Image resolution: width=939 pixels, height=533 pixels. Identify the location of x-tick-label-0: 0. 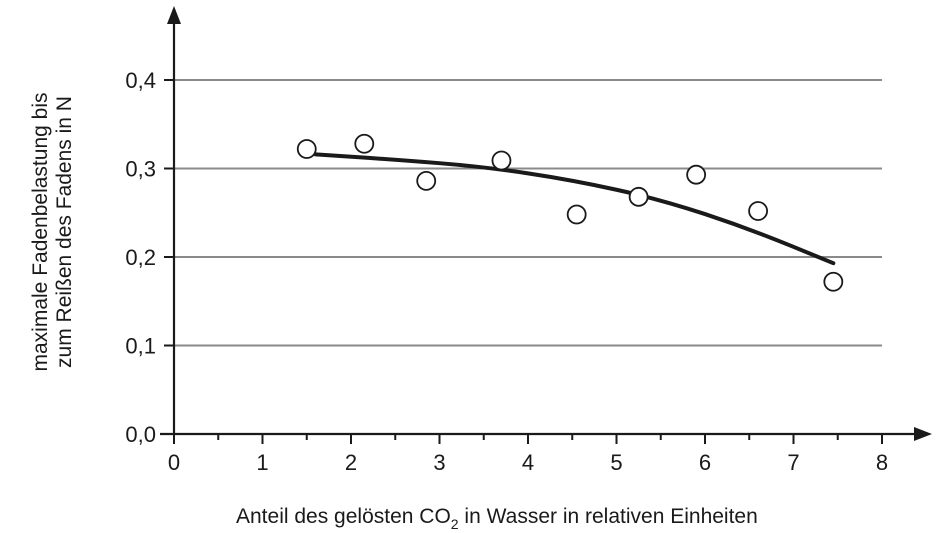
(174, 462).